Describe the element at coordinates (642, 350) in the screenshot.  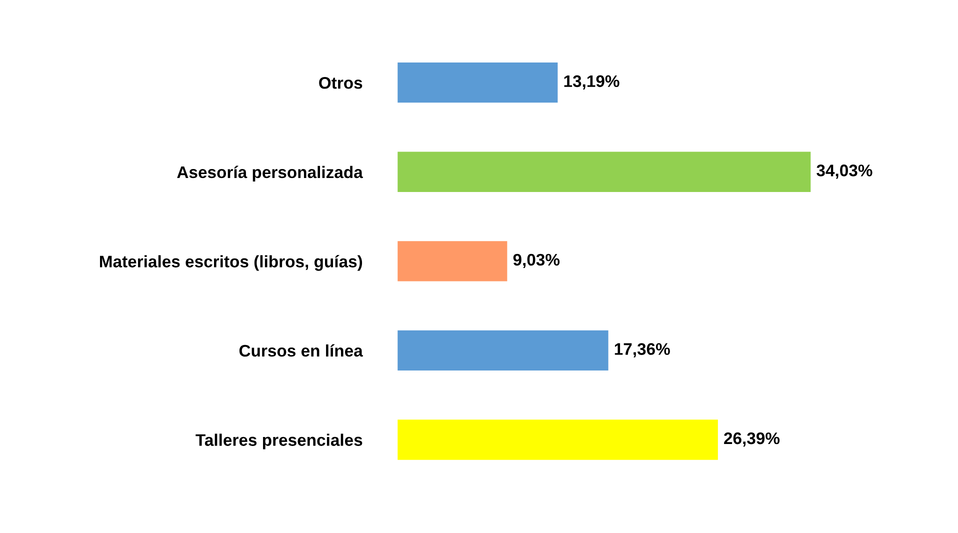
I see `data-label: 17,36%` at that location.